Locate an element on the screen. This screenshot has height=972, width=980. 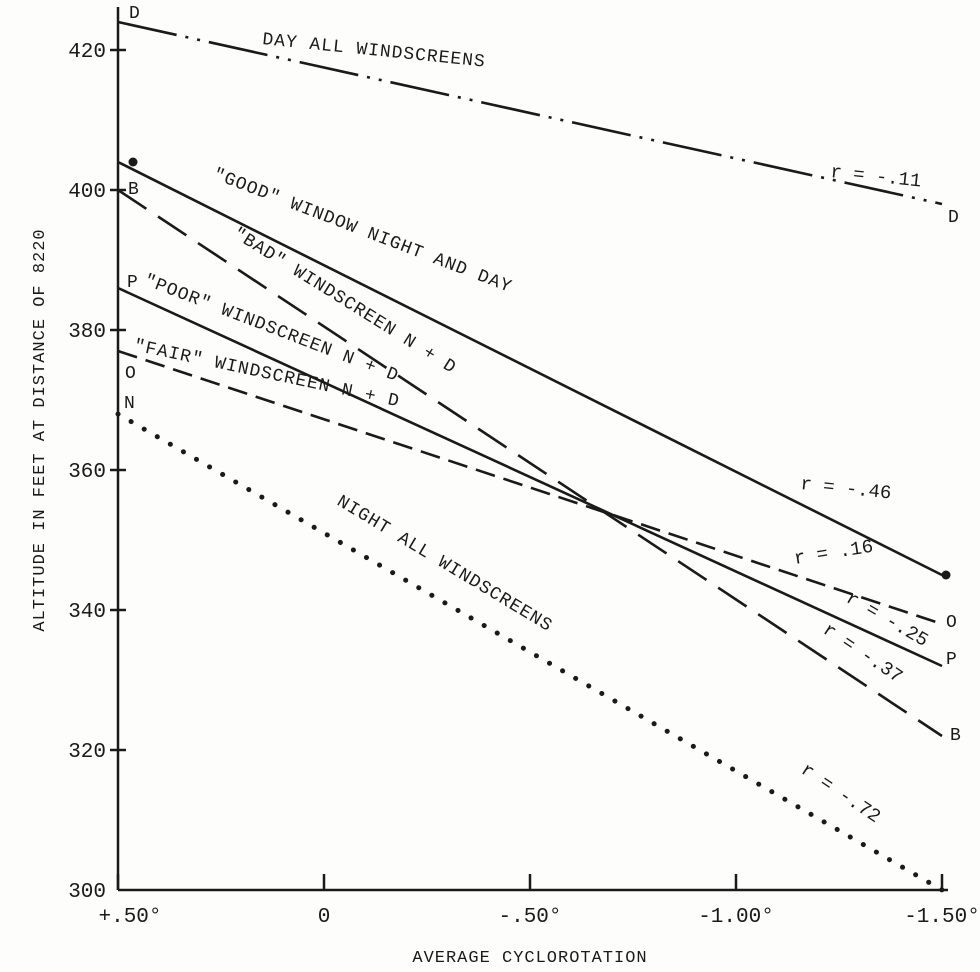
r-value-good: r = -.46 is located at coordinates (845, 488).